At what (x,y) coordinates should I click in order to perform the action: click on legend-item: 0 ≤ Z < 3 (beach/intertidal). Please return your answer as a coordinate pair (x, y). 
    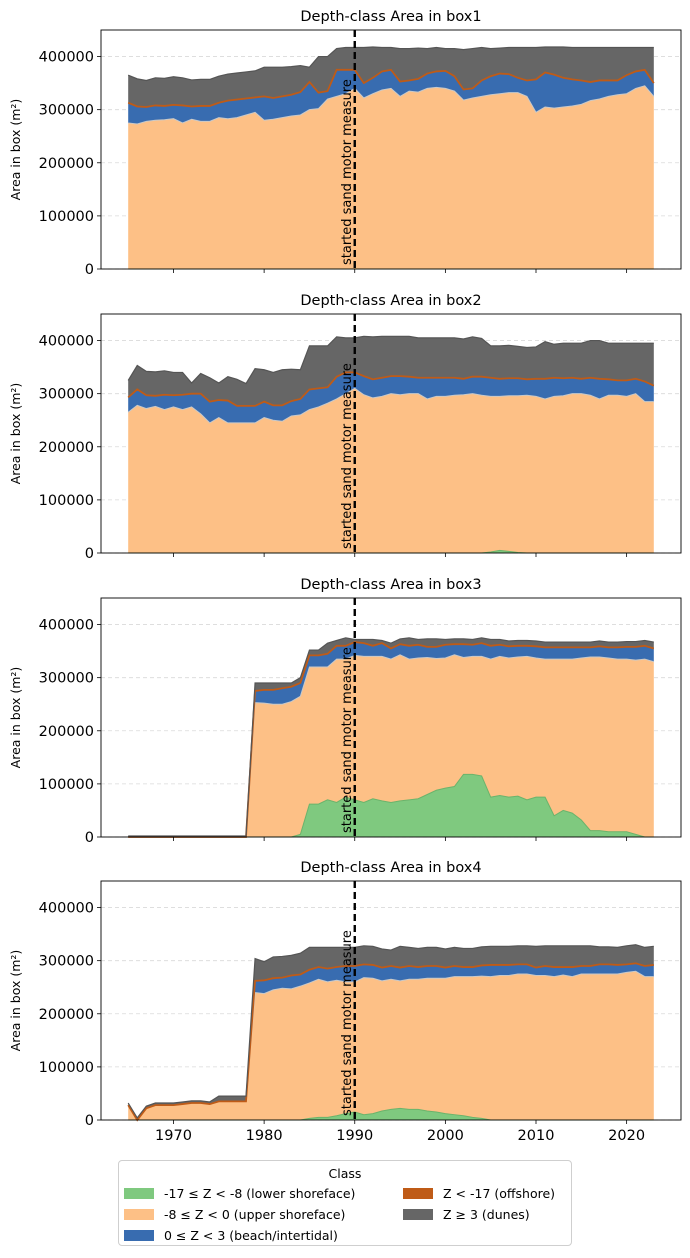
    Looking at the image, I should click on (263, 1235).